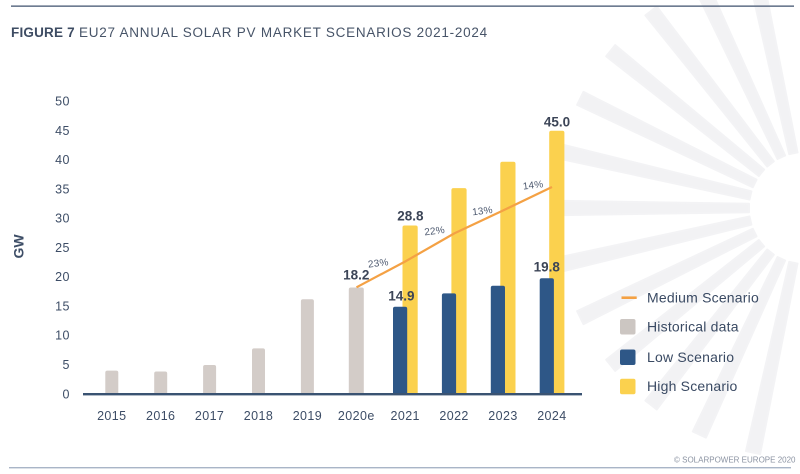  I want to click on svg-text: 30, so click(62, 219).